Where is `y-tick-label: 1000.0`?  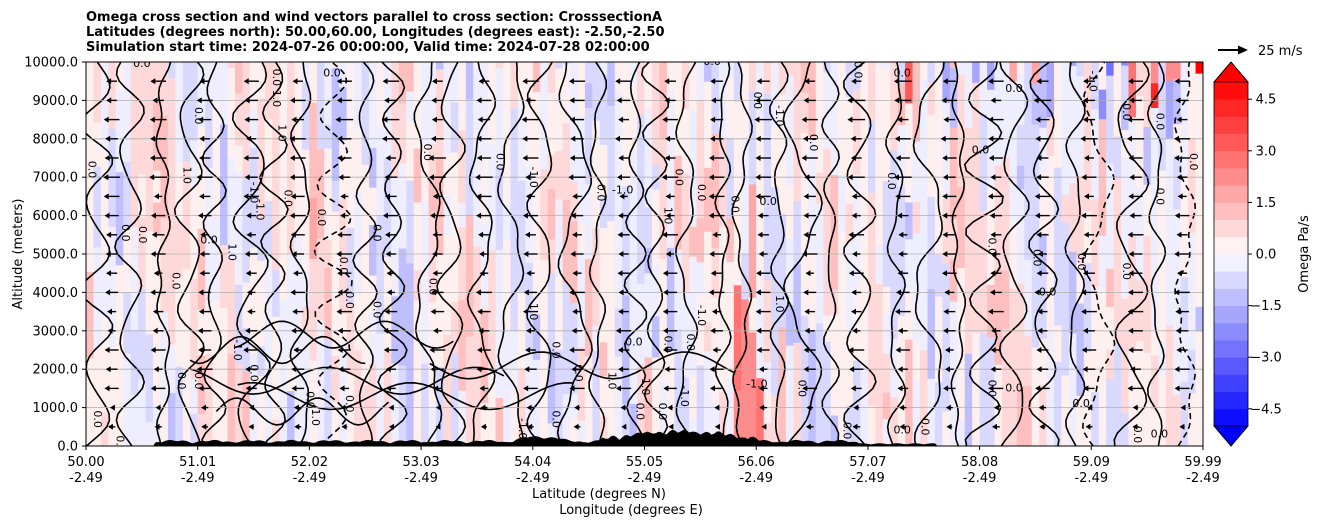 y-tick-label: 1000.0 is located at coordinates (56, 408).